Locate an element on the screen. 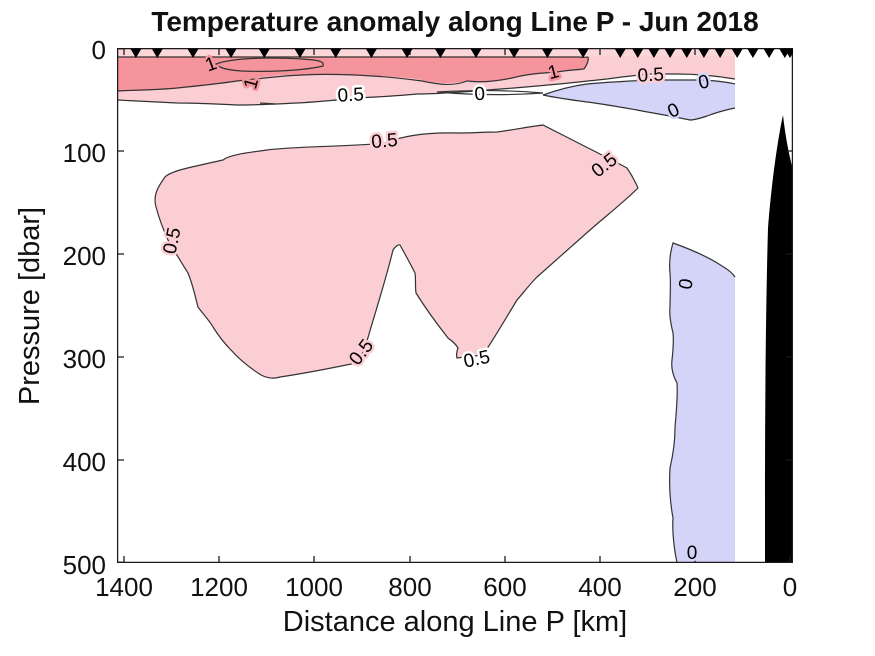  x-axis-label: Distance along Line P [km] is located at coordinates (455, 622).